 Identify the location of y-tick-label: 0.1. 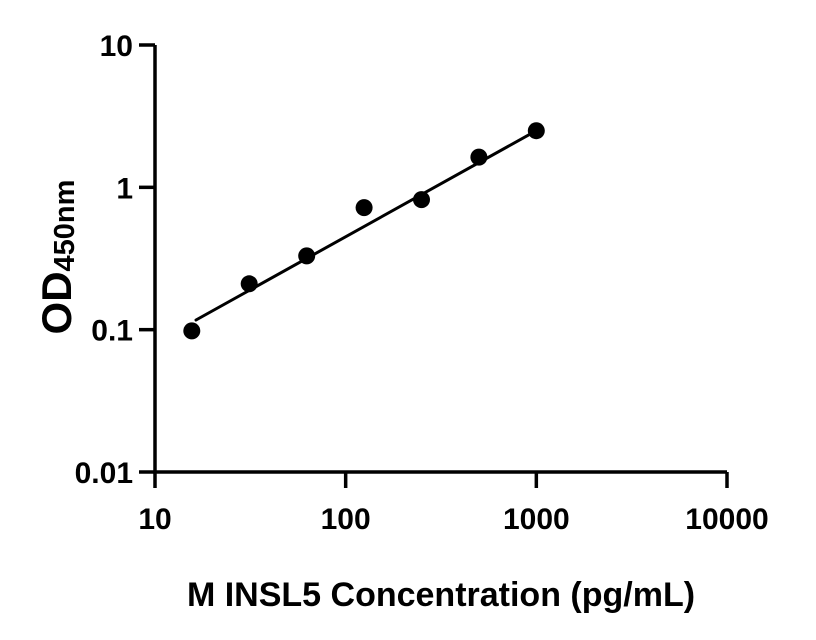
(112, 331).